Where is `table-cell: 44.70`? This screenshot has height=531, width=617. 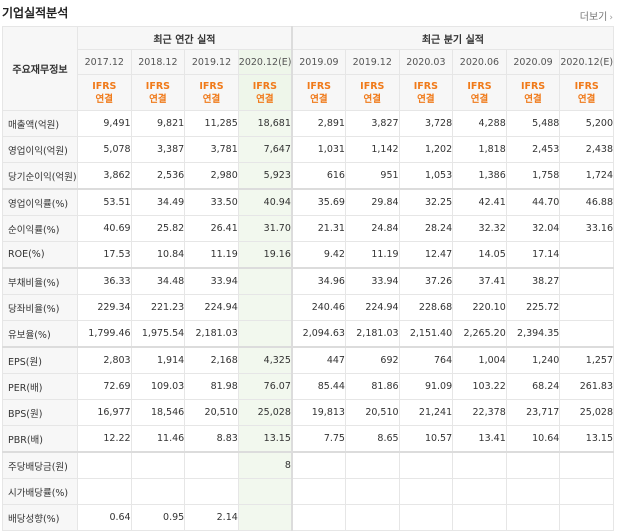
table-cell: 44.70 is located at coordinates (533, 202).